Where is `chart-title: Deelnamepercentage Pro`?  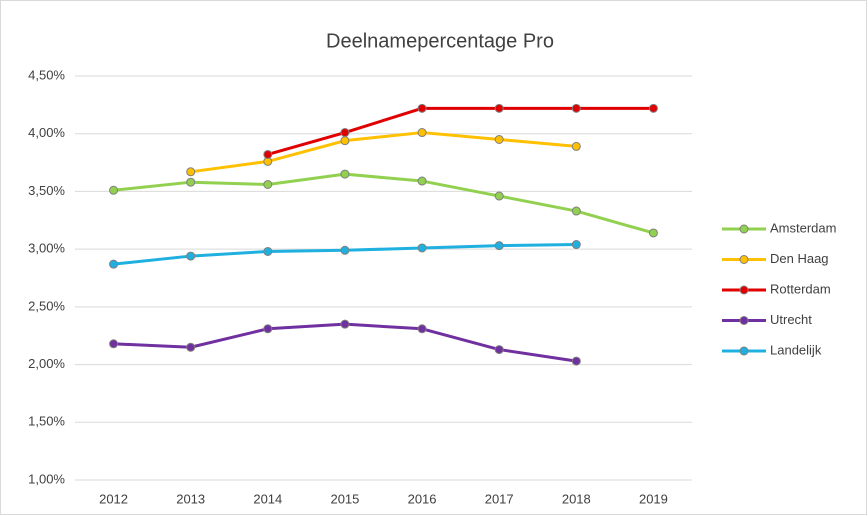 chart-title: Deelnamepercentage Pro is located at coordinates (440, 41).